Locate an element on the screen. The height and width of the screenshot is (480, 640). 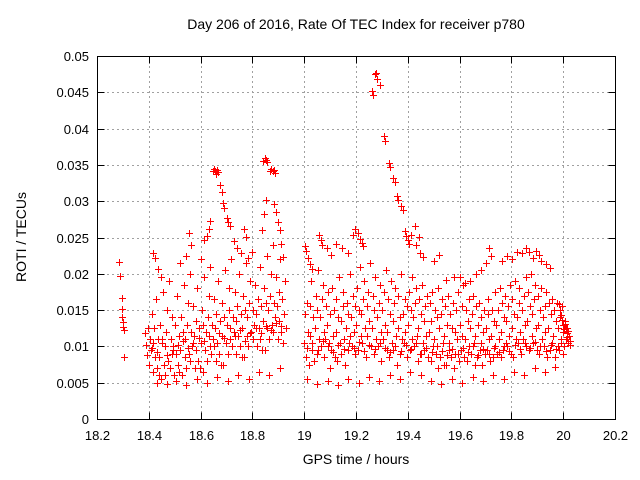
y-tick-label: 0.01 is located at coordinates (76, 346).